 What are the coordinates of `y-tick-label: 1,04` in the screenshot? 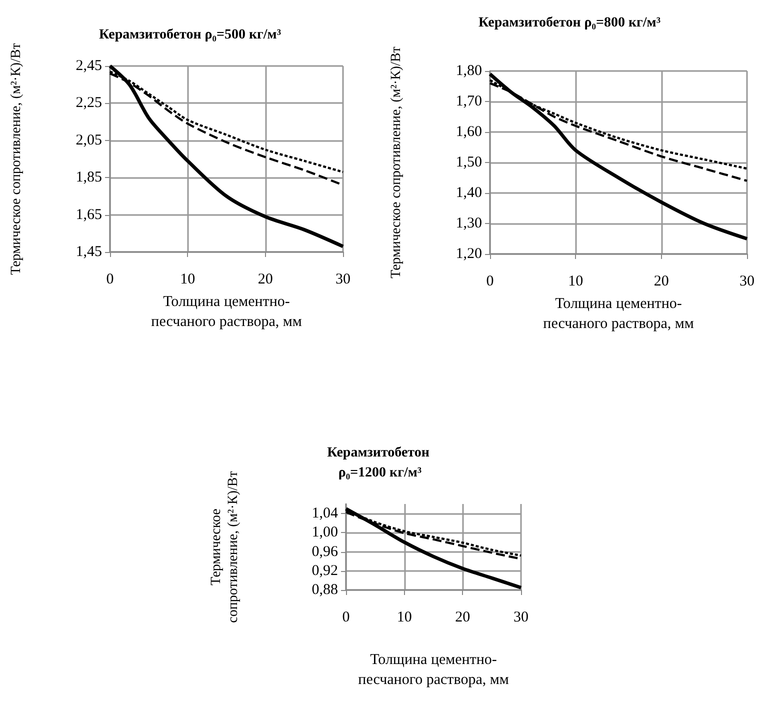 It's located at (325, 514).